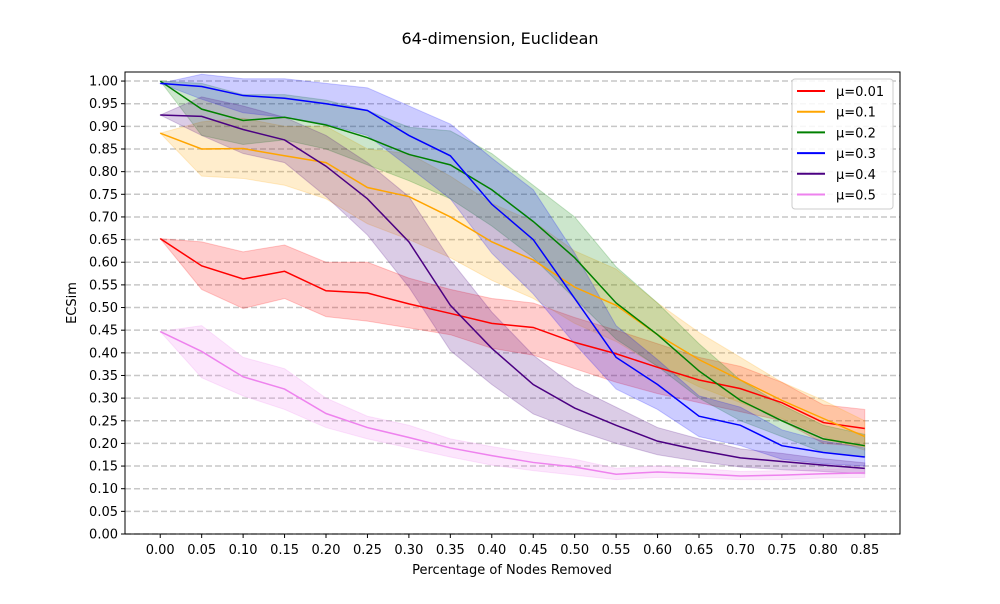  I want to click on y-tick-label: 0.75, so click(103, 195).